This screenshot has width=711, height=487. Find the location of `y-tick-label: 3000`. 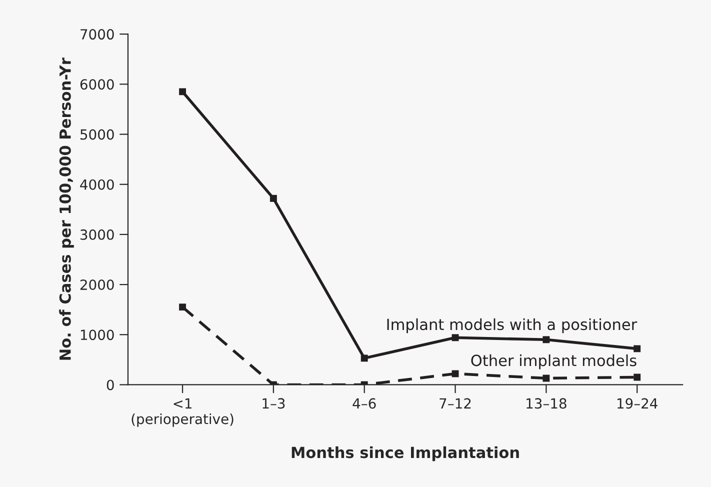

y-tick-label: 3000 is located at coordinates (97, 234).